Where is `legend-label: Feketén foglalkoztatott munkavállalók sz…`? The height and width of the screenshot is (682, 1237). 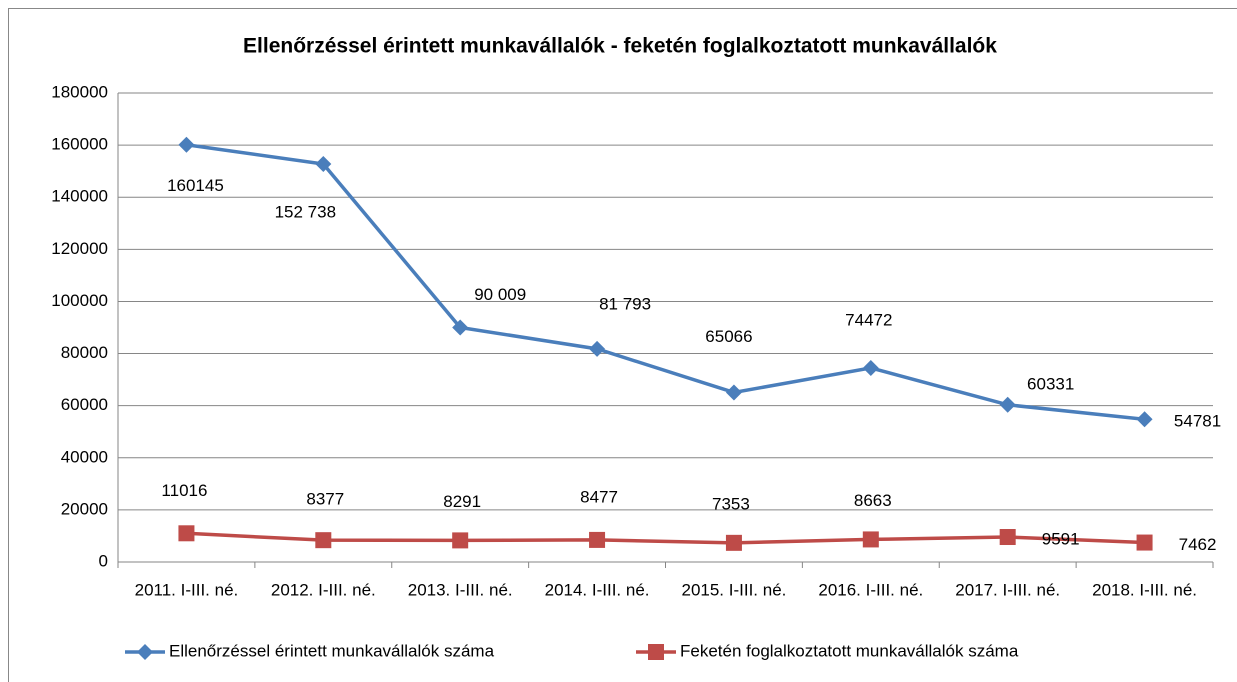
legend-label: Feketén foglalkoztatott munkavállalók sz… is located at coordinates (849, 650).